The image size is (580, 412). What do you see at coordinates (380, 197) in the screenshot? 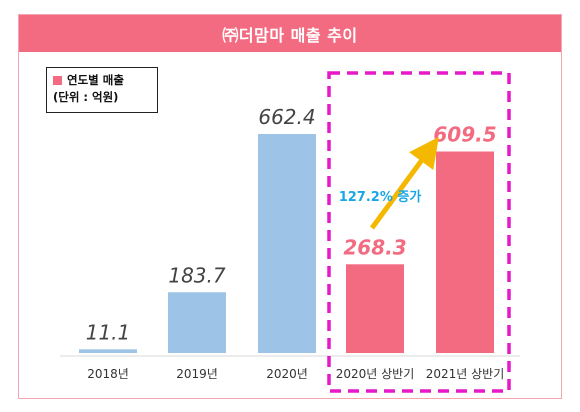
I see `increase-annotation: 127.2% 증가` at bounding box center [380, 197].